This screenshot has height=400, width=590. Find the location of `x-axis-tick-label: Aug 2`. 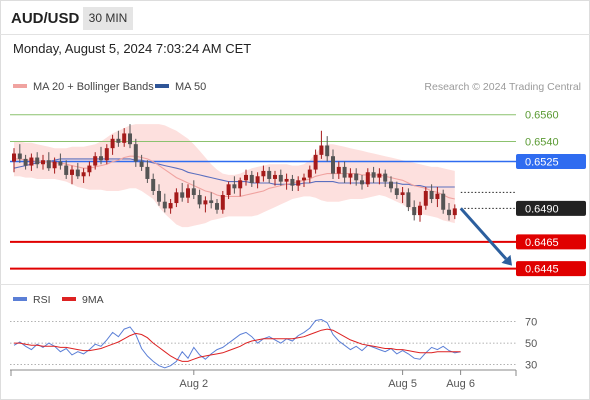

x-axis-tick-label: Aug 2 is located at coordinates (193, 384).